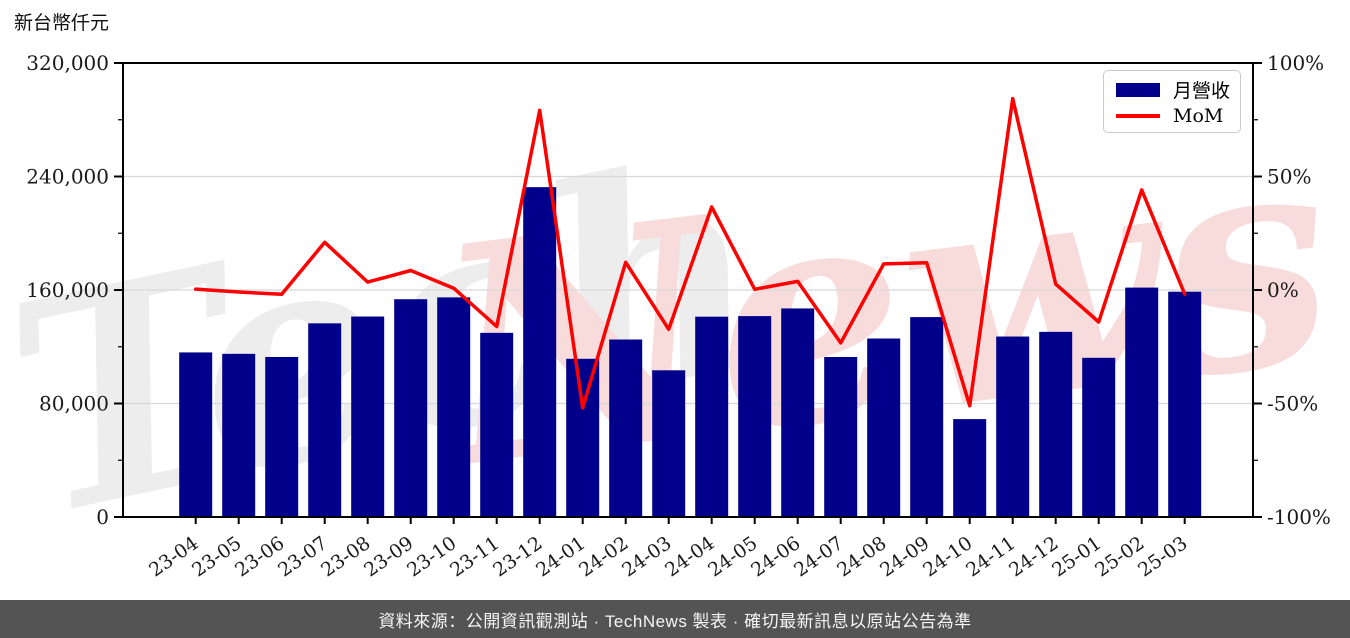 This screenshot has width=1350, height=638. Describe the element at coordinates (517, 556) in the screenshot. I see `x-tick-label-23-12: 23-12` at that location.